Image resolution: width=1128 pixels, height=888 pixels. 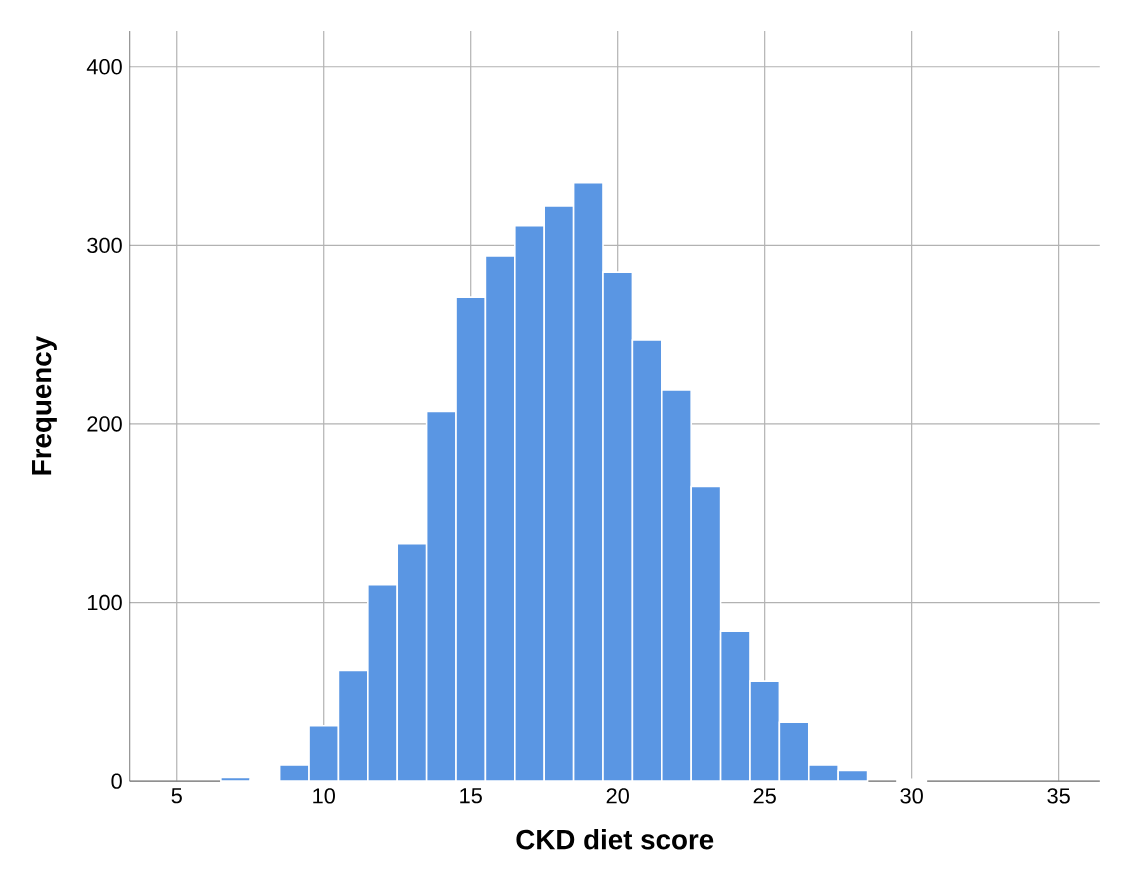 I want to click on x-tick-label: 20, so click(x=617, y=796).